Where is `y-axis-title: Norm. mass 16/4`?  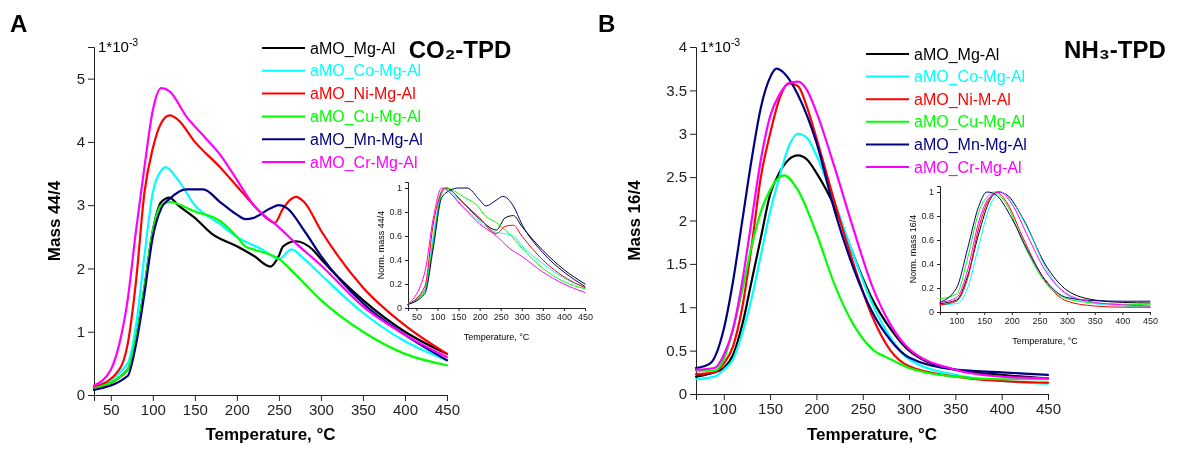
y-axis-title: Norm. mass 16/4 is located at coordinates (913, 249).